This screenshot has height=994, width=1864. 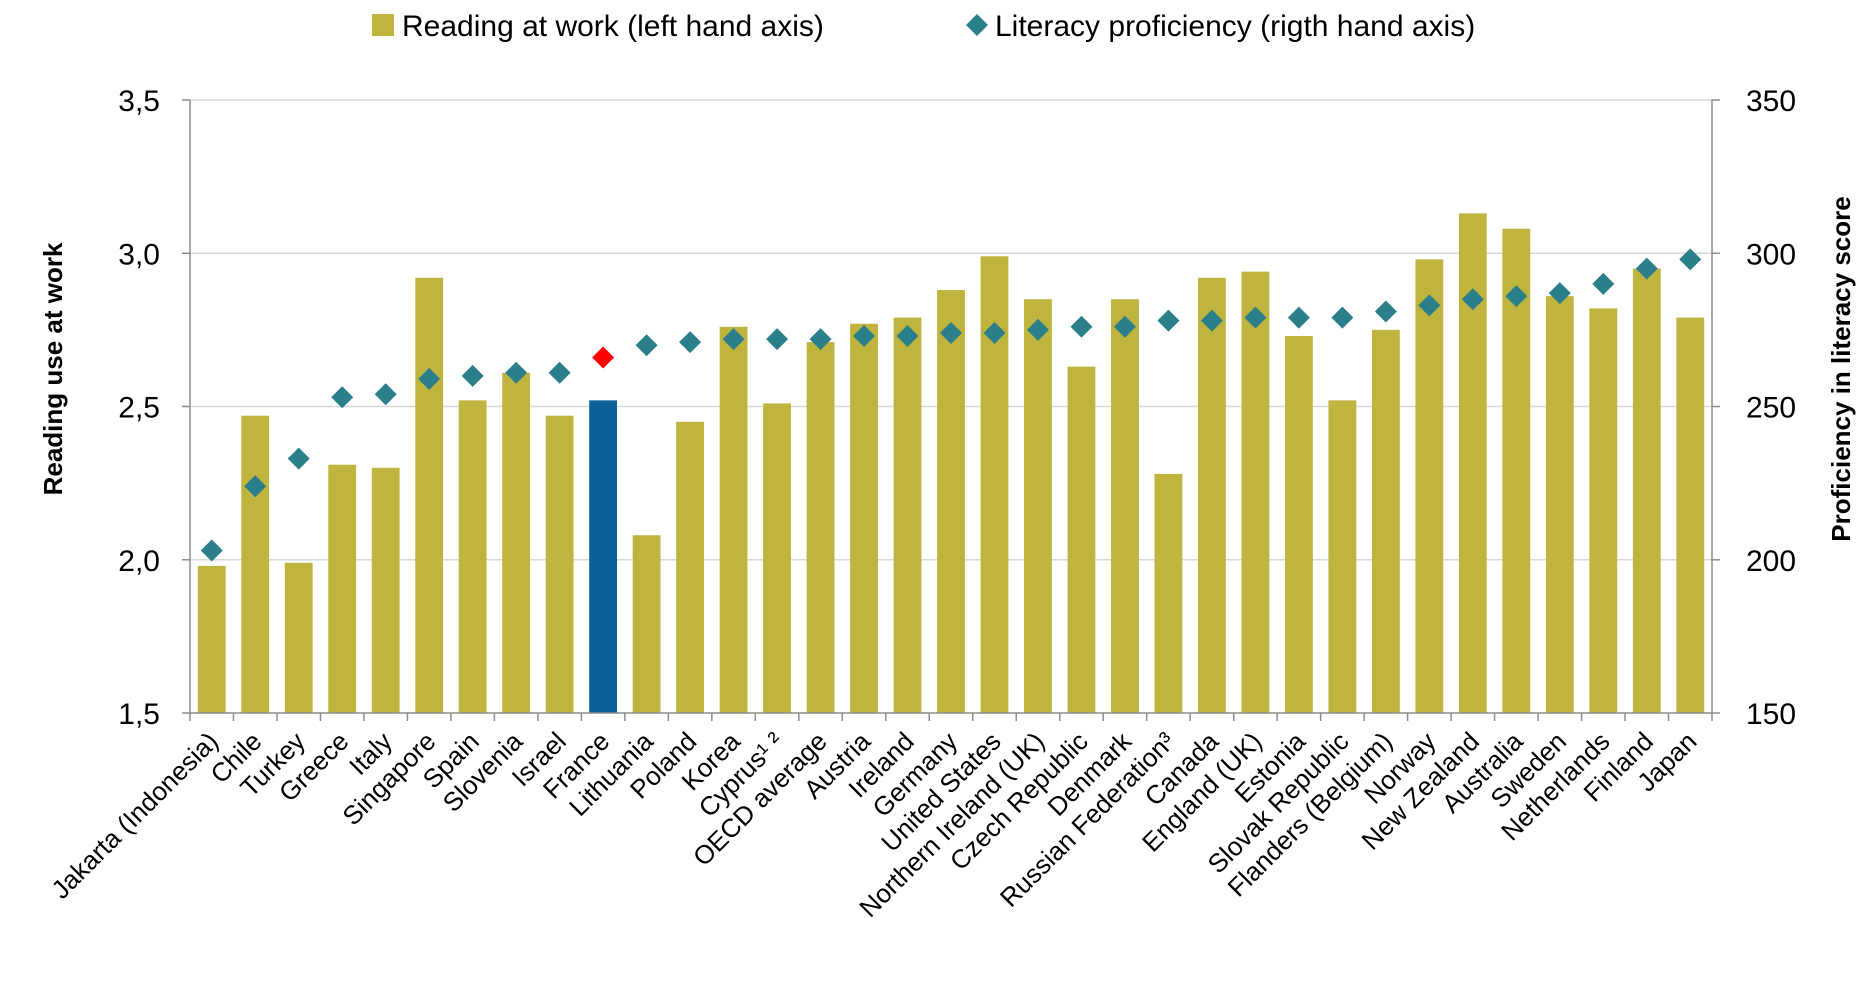 What do you see at coordinates (1771, 101) in the screenshot?
I see `right-tick-label: 350` at bounding box center [1771, 101].